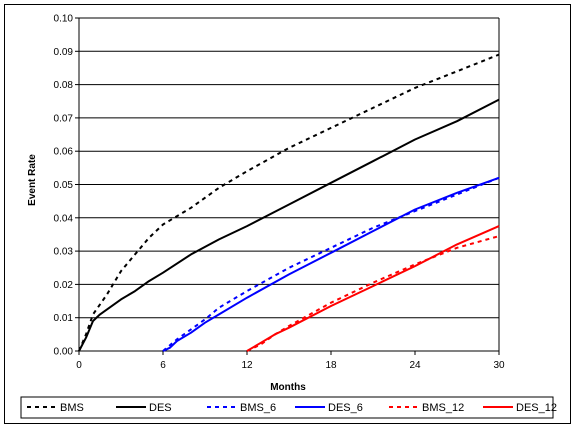 This screenshot has height=431, width=579. Describe the element at coordinates (64, 318) in the screenshot. I see `y-tick-label-1: 0.01` at that location.